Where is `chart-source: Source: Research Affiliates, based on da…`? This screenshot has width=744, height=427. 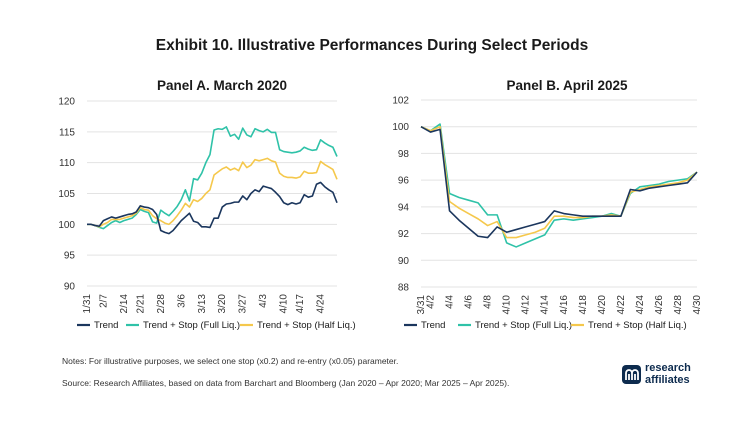
chart-source: Source: Research Affiliates, based on da… is located at coordinates (286, 383).